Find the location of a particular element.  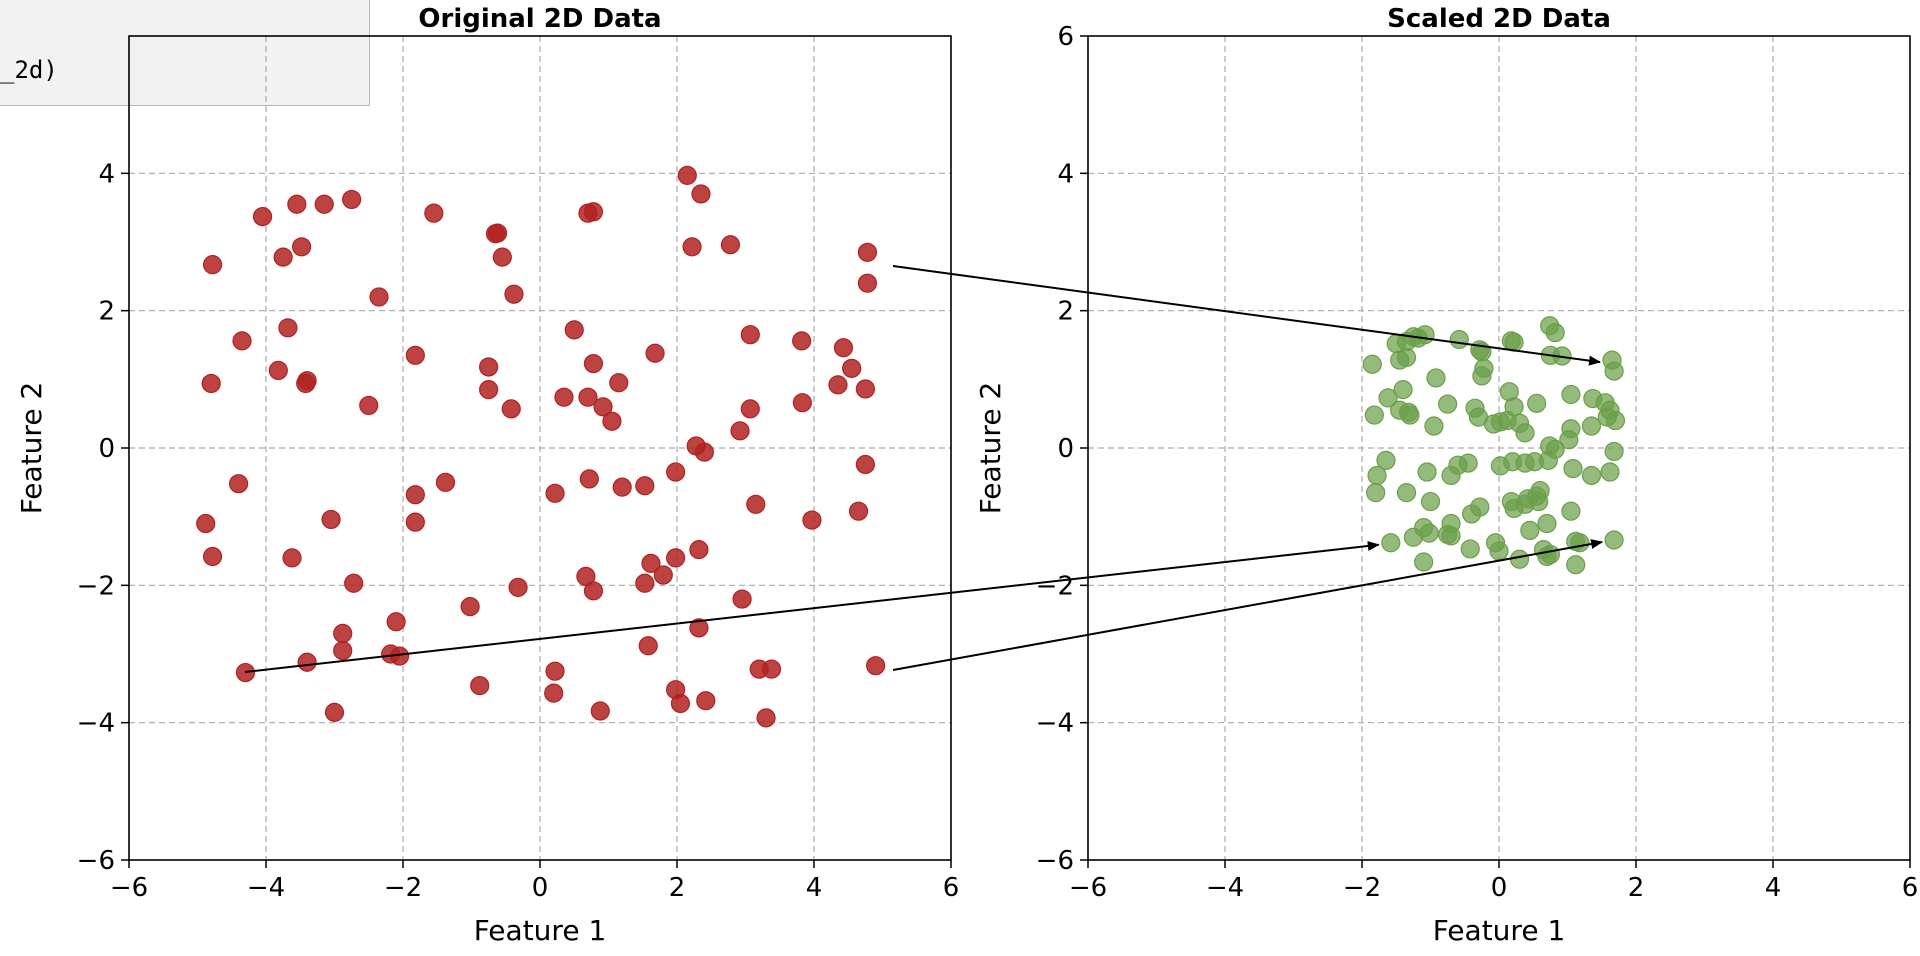

y-tick-label: 0 is located at coordinates (106, 449).